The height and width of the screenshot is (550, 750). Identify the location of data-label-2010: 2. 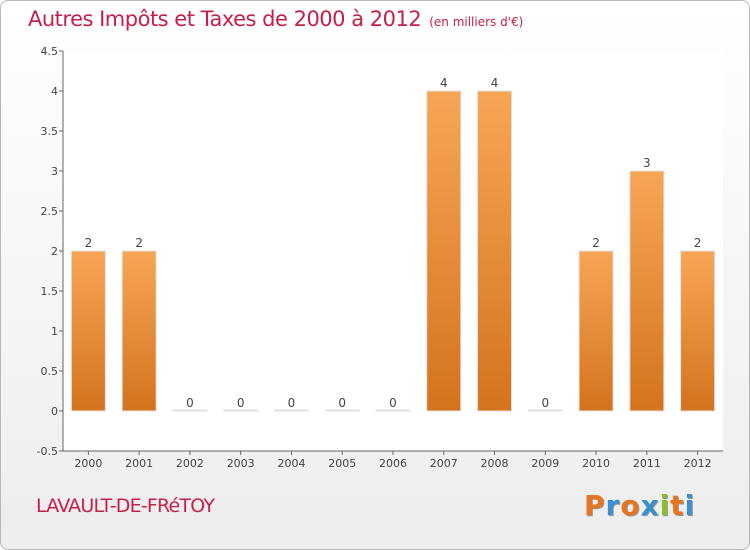
(596, 243).